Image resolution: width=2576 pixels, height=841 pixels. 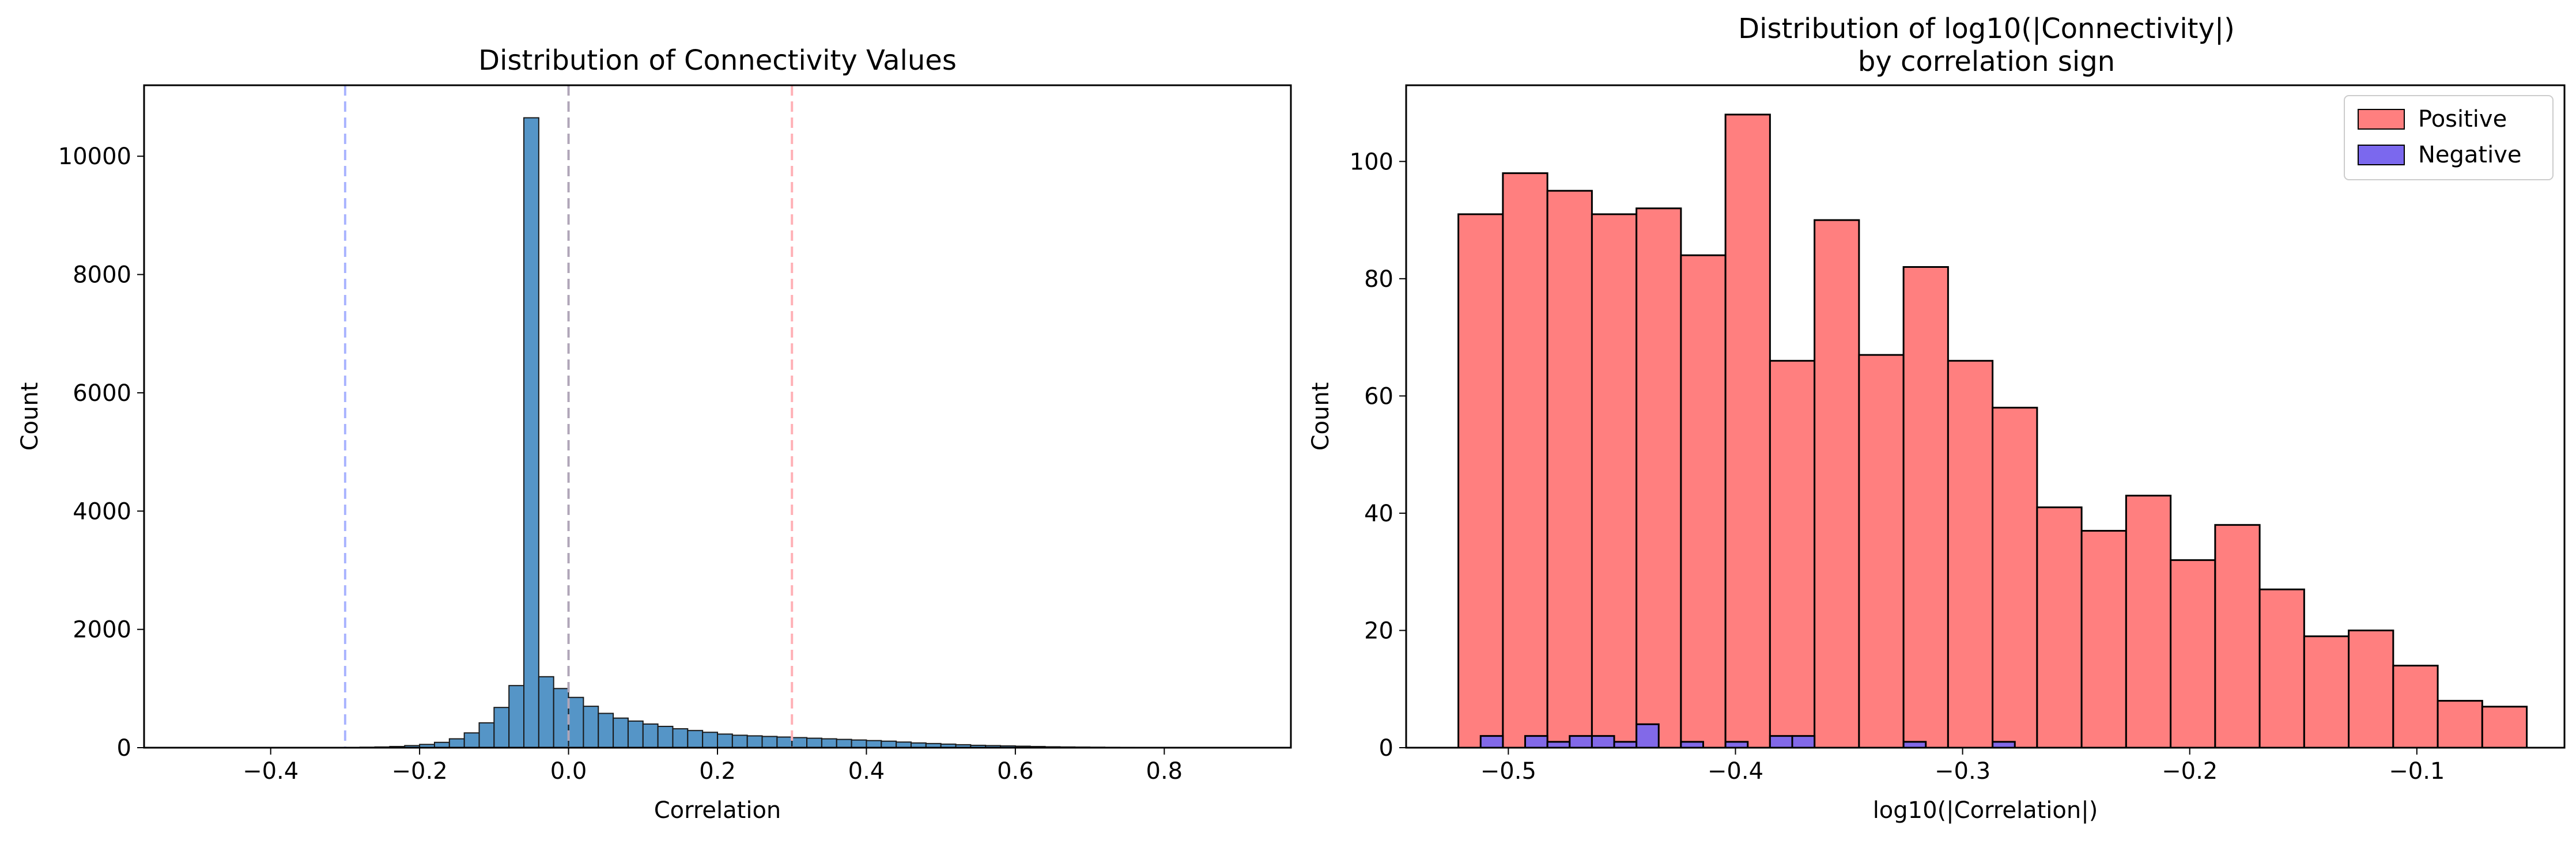 What do you see at coordinates (2449, 137) in the screenshot?
I see `legend: Positive Negative` at bounding box center [2449, 137].